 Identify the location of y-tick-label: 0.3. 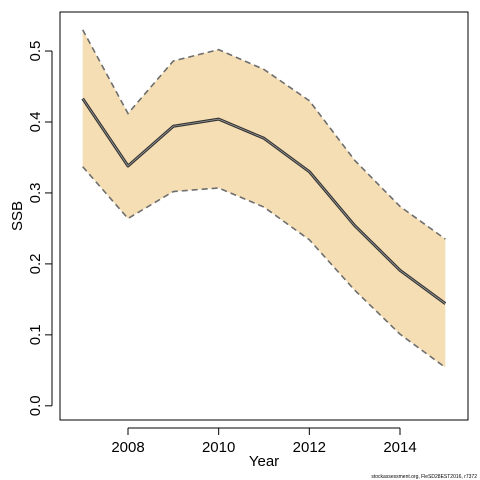
(35, 193).